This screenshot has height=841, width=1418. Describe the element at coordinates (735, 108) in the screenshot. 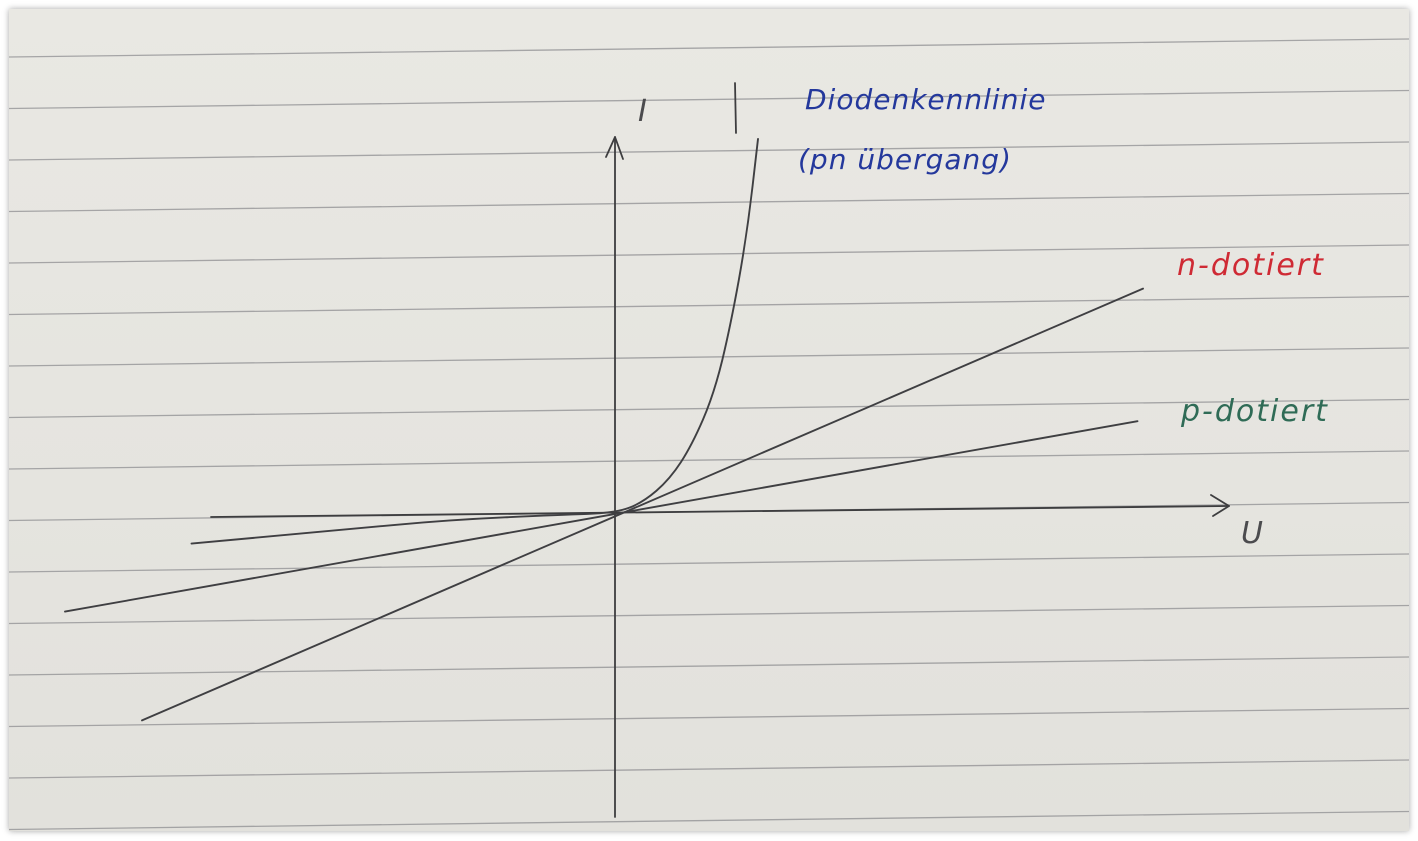

I see `y-axis-stray-tick` at that location.